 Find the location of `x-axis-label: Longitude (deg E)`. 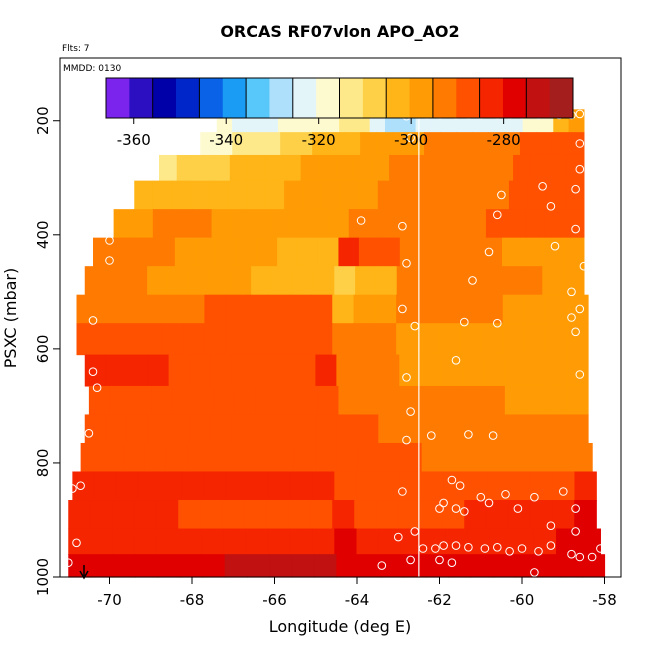

x-axis-label: Longitude (deg E) is located at coordinates (340, 626).